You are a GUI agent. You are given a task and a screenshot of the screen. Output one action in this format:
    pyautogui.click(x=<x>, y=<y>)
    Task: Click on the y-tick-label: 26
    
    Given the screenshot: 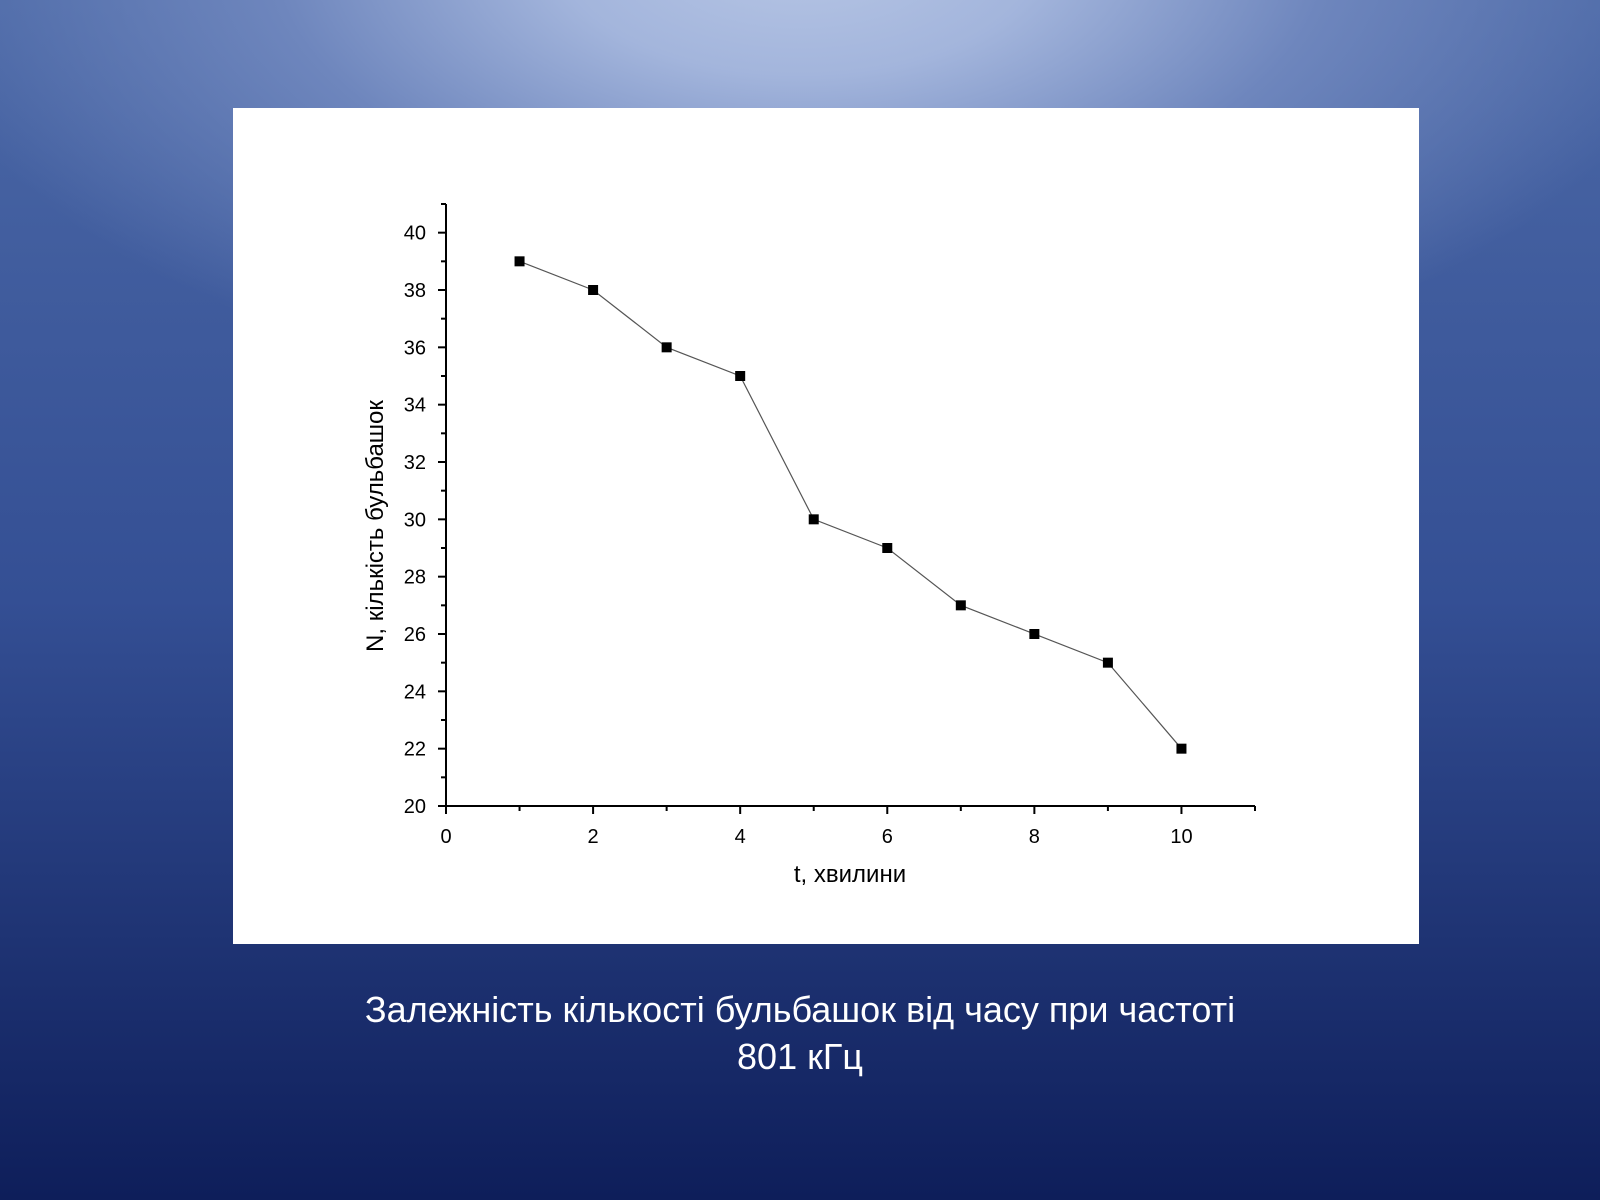 What is the action you would take?
    pyautogui.click(x=415, y=635)
    